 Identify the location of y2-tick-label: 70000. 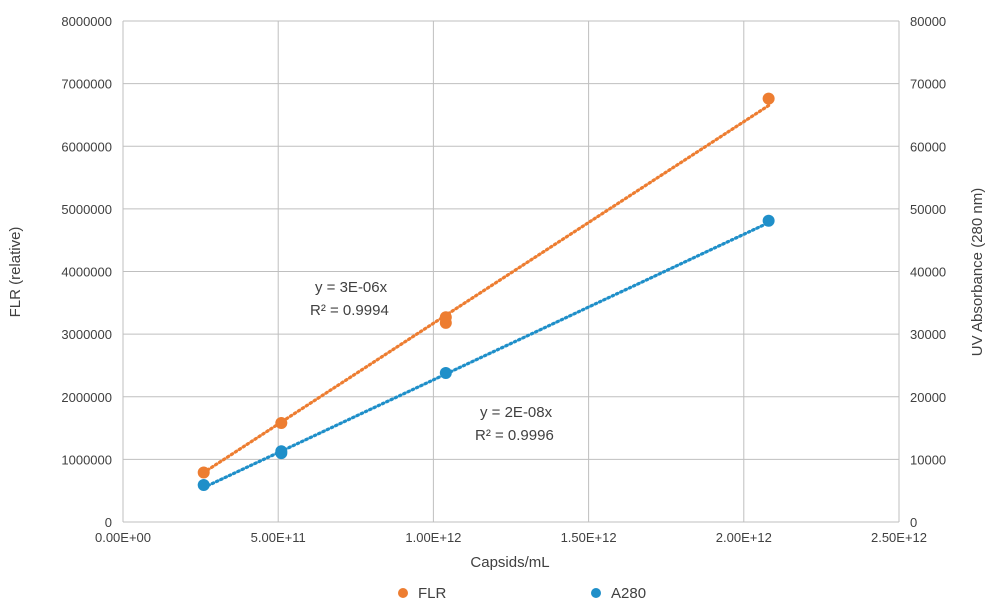
(928, 84).